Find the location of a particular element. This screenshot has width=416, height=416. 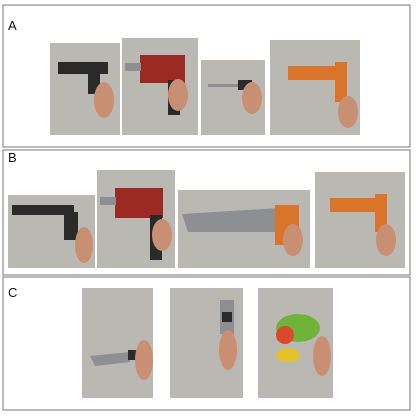

photo-device is located at coordinates (206, 343).